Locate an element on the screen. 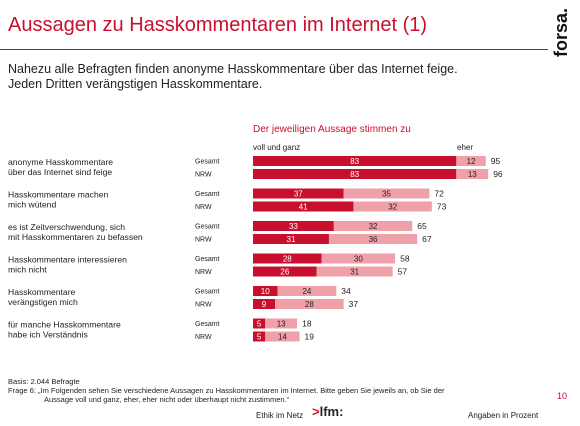 This screenshot has width=580, height=426. data-label-total: 96 is located at coordinates (498, 174).